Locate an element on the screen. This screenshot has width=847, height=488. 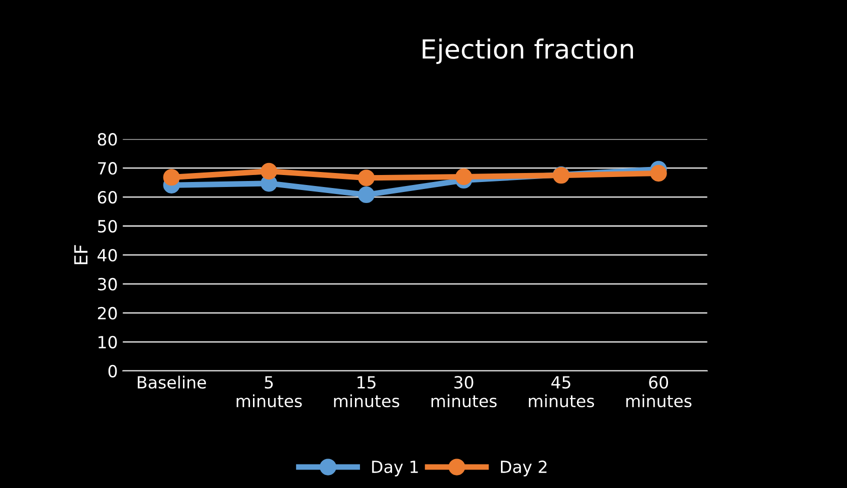
y-tick-label: 0 is located at coordinates (112, 371).